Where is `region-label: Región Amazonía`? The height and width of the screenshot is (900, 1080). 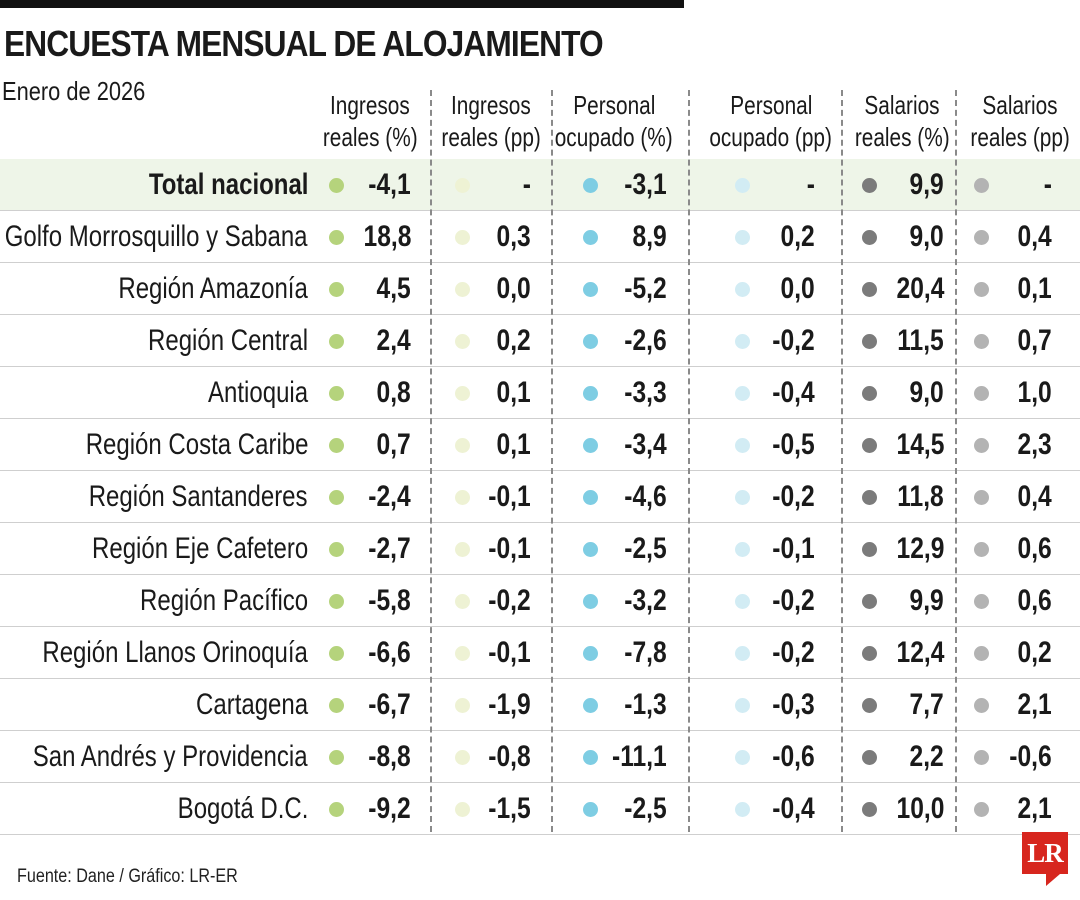
region-label: Región Amazonía is located at coordinates (213, 288).